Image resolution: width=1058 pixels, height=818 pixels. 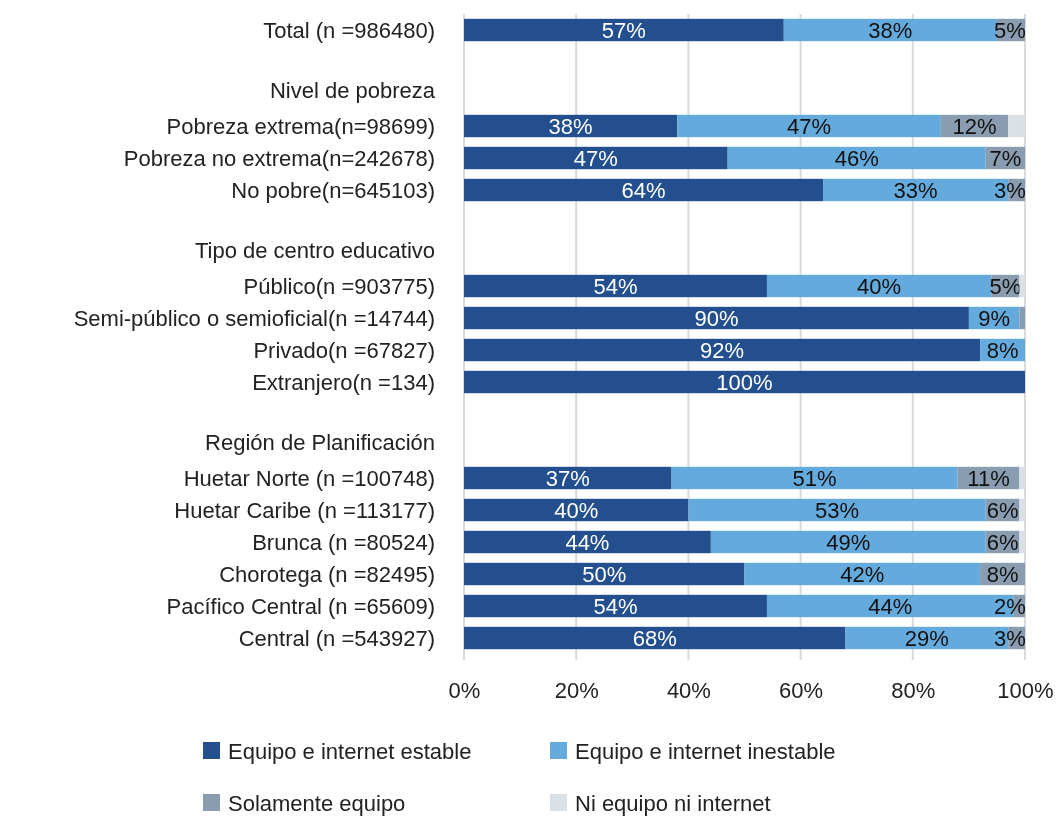 I want to click on y-tick-label: Privado(n =67827), so click(x=344, y=350).